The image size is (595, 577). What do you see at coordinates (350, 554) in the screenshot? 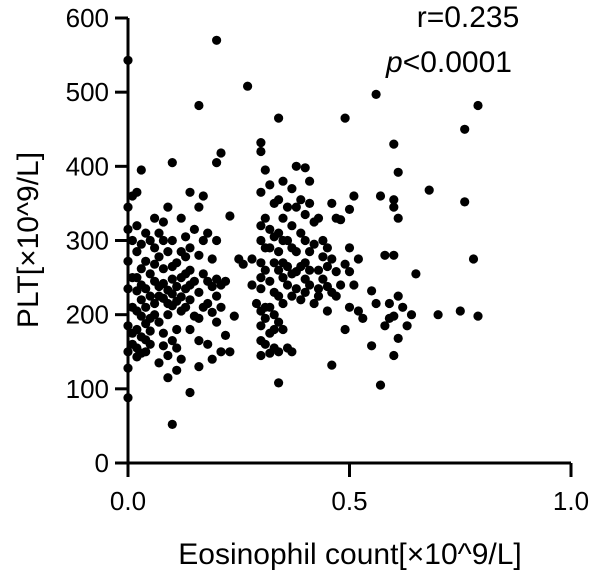
I see `x-axis-label: Eosinophil count[×10^9/L]` at bounding box center [350, 554].